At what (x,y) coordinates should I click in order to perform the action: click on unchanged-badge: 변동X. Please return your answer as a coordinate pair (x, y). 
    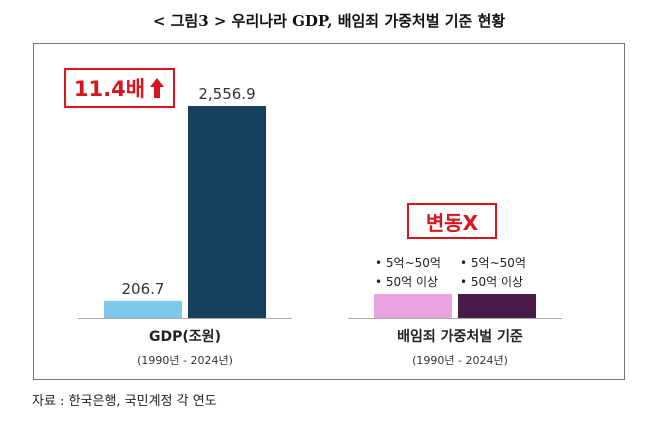
    Looking at the image, I should click on (452, 221).